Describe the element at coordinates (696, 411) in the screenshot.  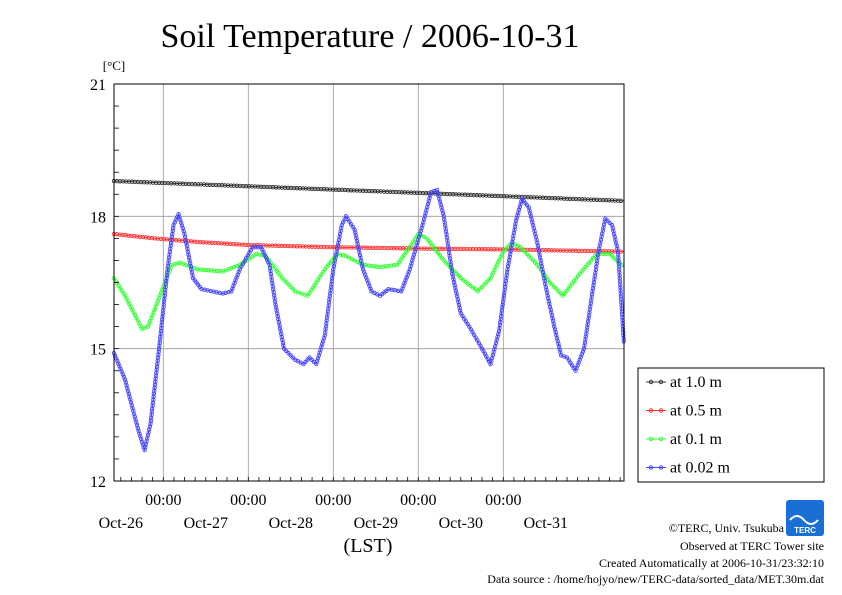
I see `legend-label: at 0.5 m` at that location.